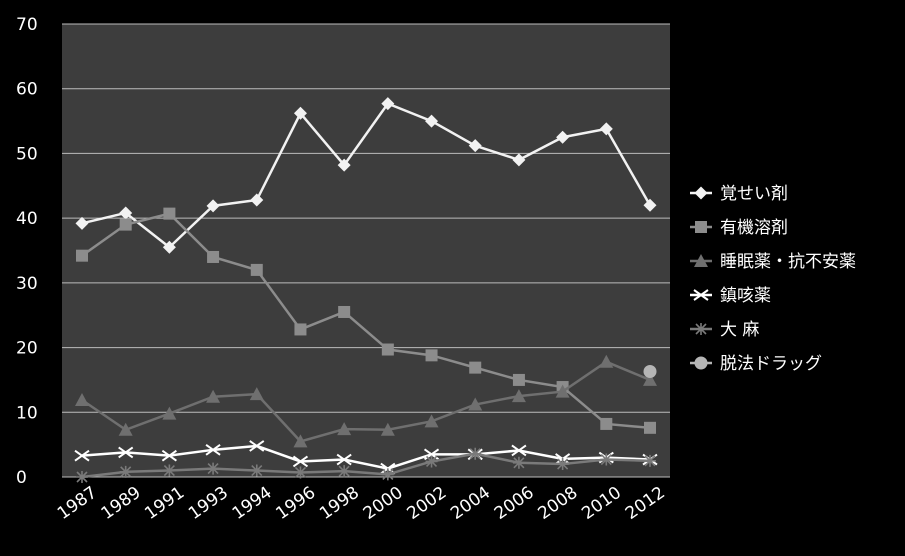 Image resolution: width=905 pixels, height=556 pixels. Describe the element at coordinates (27, 219) in the screenshot. I see `y-tick-label: 40` at that location.